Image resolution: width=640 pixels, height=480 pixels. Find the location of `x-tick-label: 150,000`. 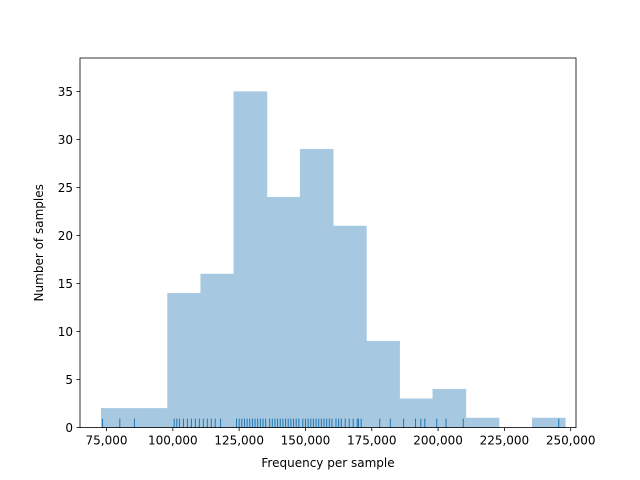

x-tick-label: 150,000 is located at coordinates (306, 441).